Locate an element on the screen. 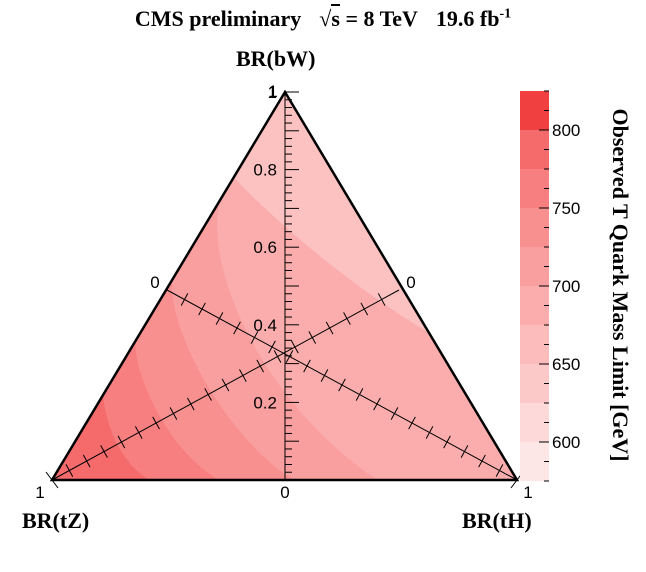 The image size is (646, 572). corner-tick-right: 1 is located at coordinates (527, 492).